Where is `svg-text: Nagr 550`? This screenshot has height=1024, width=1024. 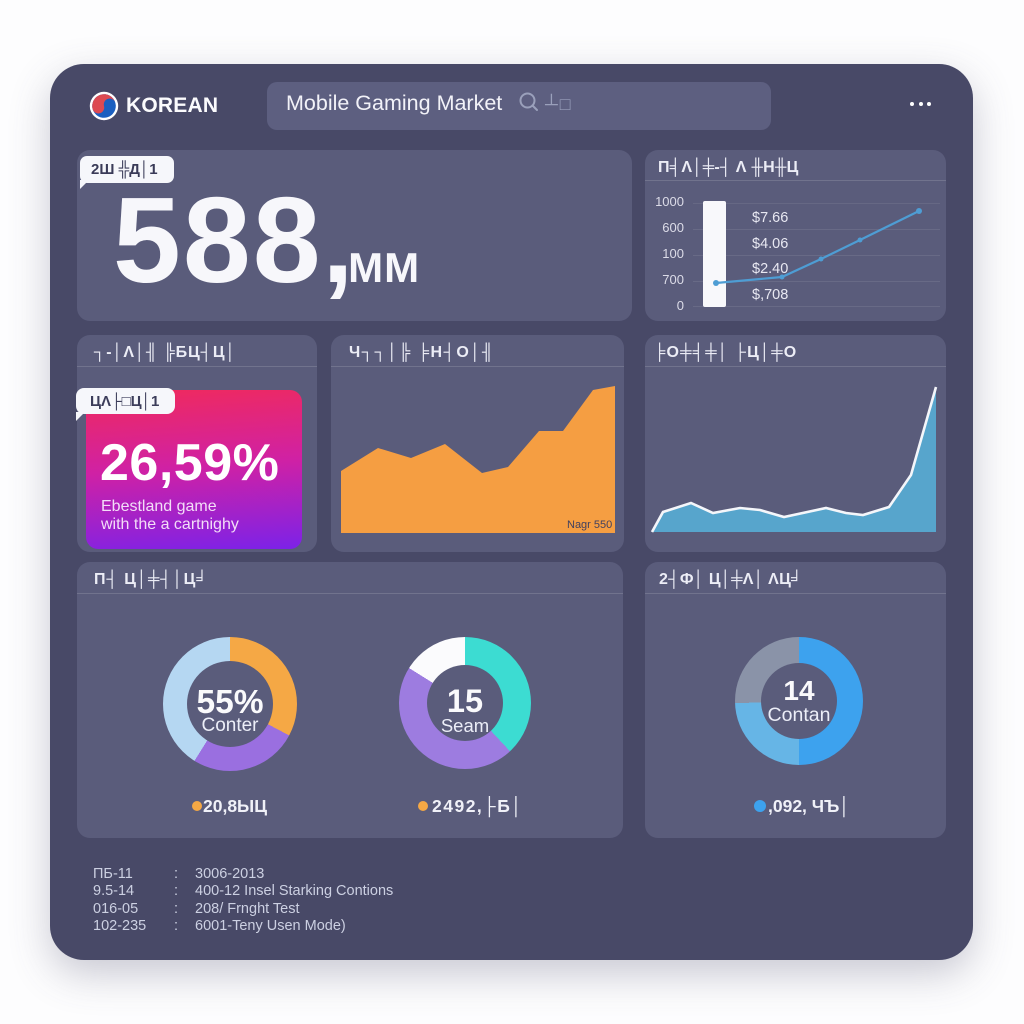 svg-text: Nagr 550 is located at coordinates (589, 525).